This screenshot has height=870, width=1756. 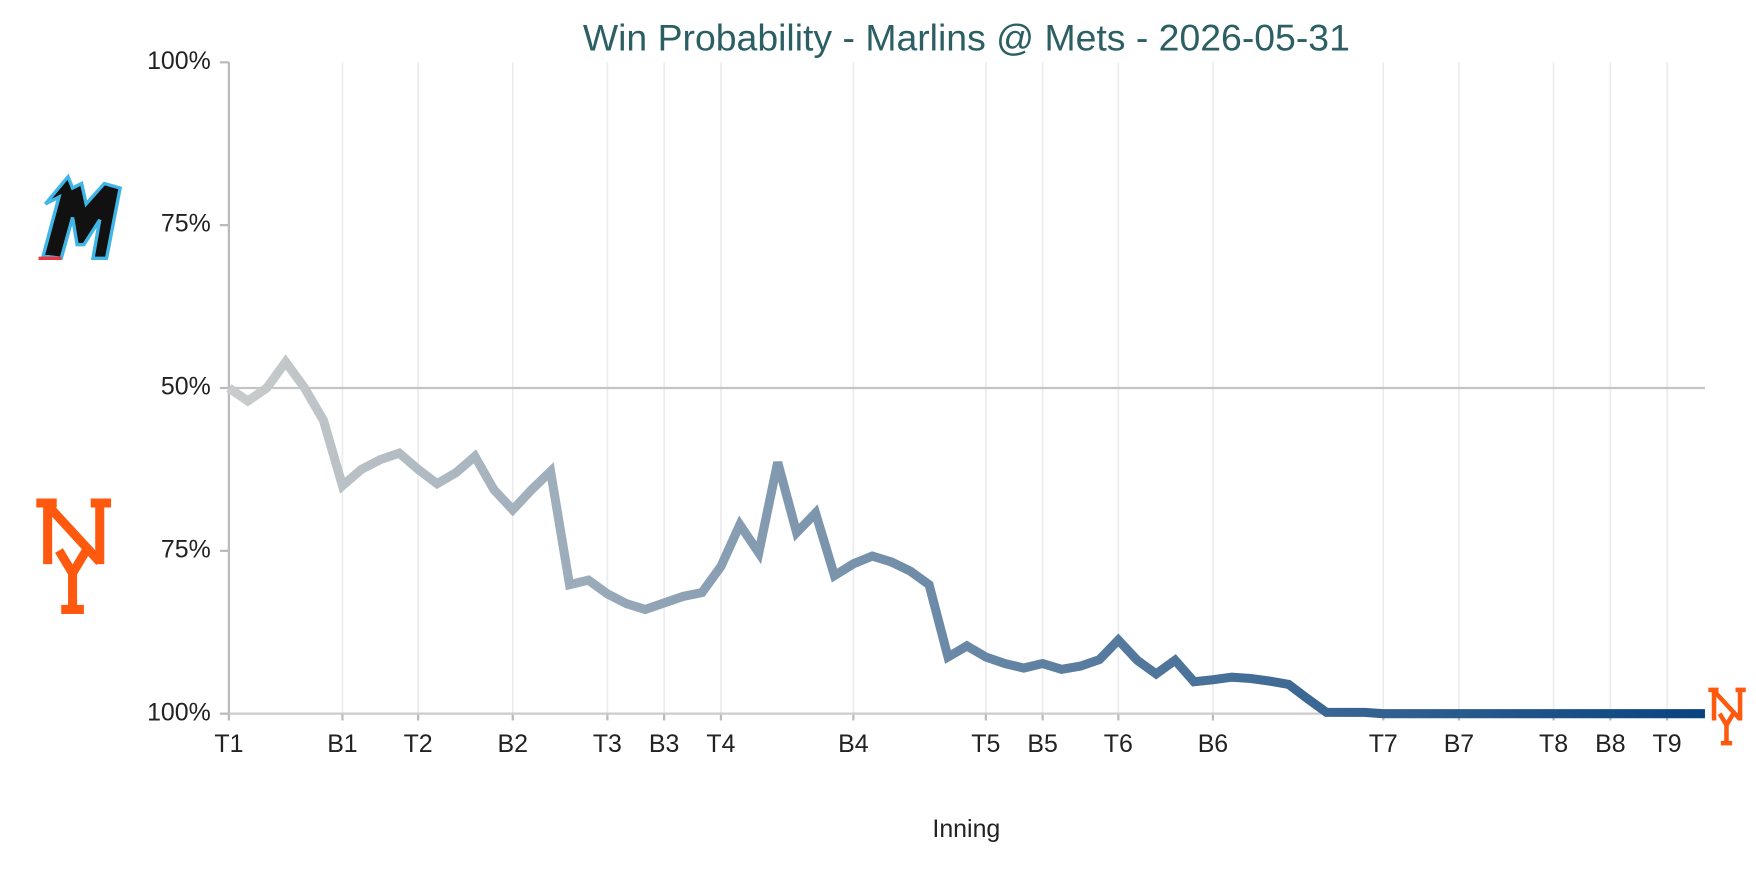 I want to click on x-tick-label: T7, so click(x=1383, y=744).